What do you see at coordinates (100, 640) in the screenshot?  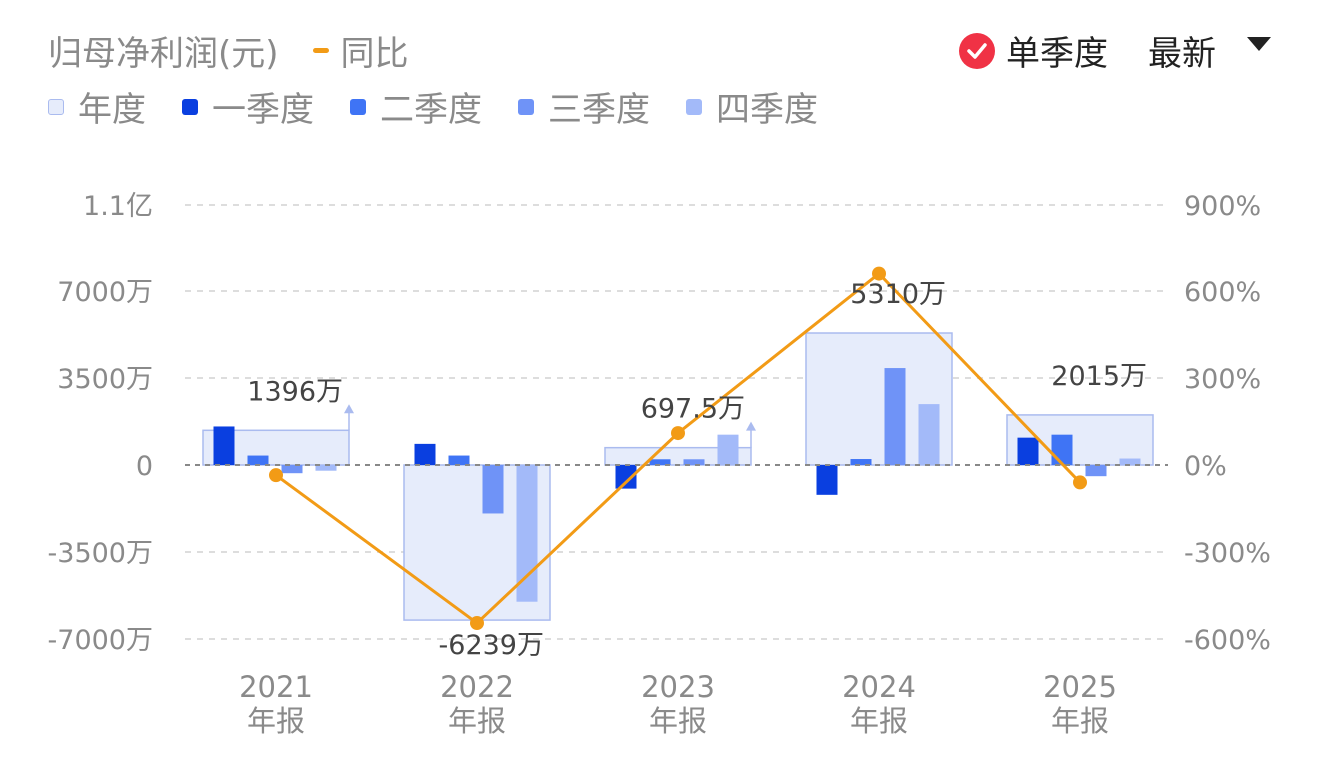 I see `y-left-tick-label: -7000万` at bounding box center [100, 640].